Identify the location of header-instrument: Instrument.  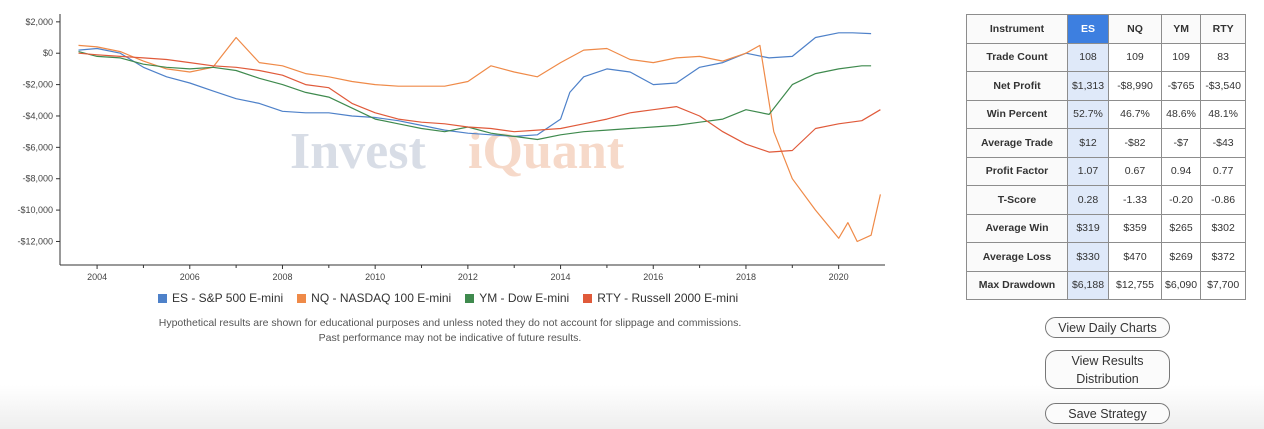
(1017, 29).